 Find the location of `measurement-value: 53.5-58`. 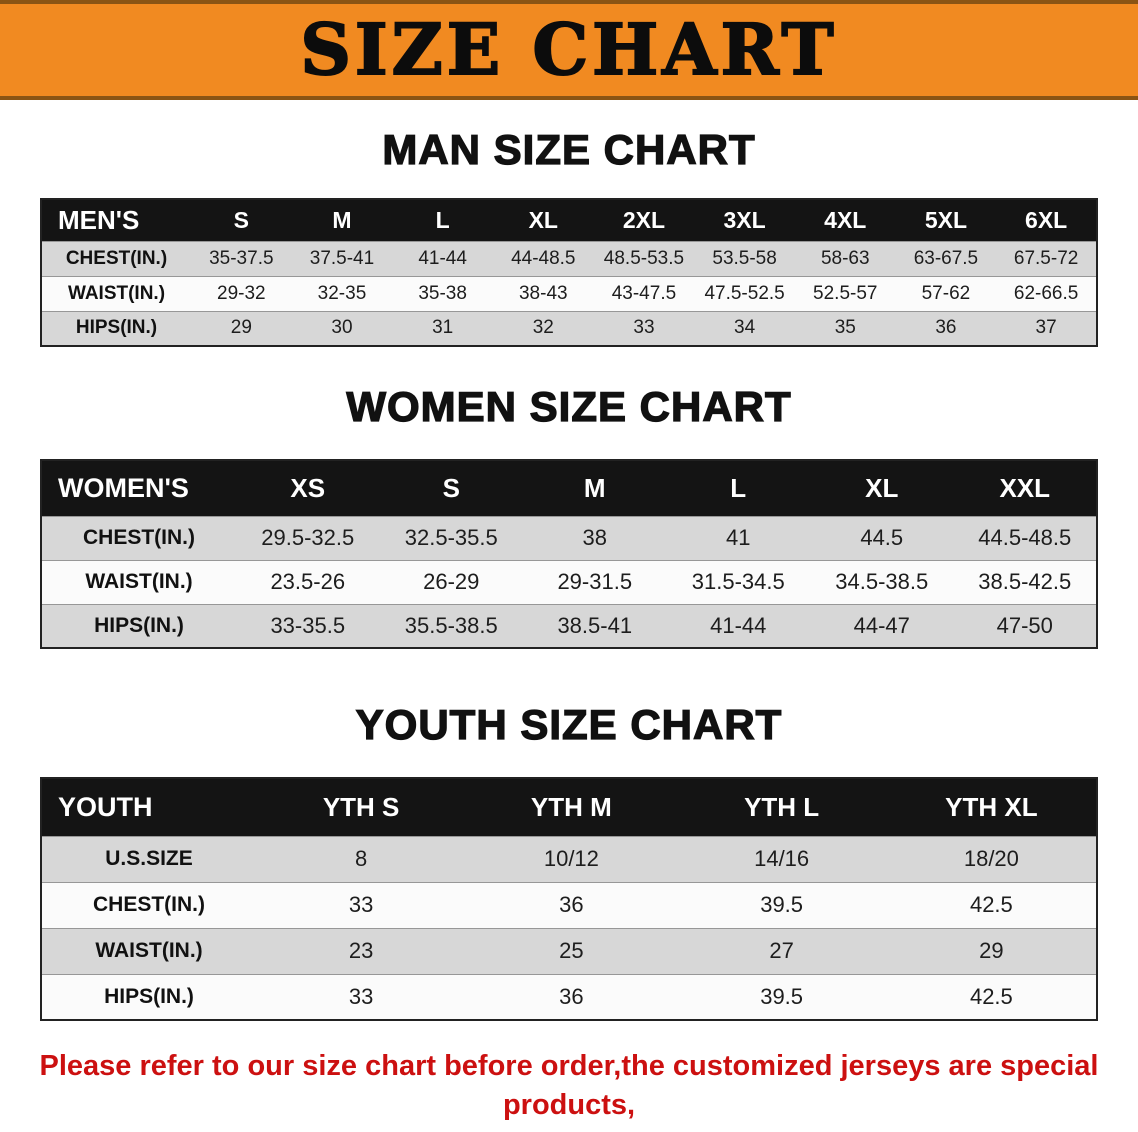

measurement-value: 53.5-58 is located at coordinates (744, 258).